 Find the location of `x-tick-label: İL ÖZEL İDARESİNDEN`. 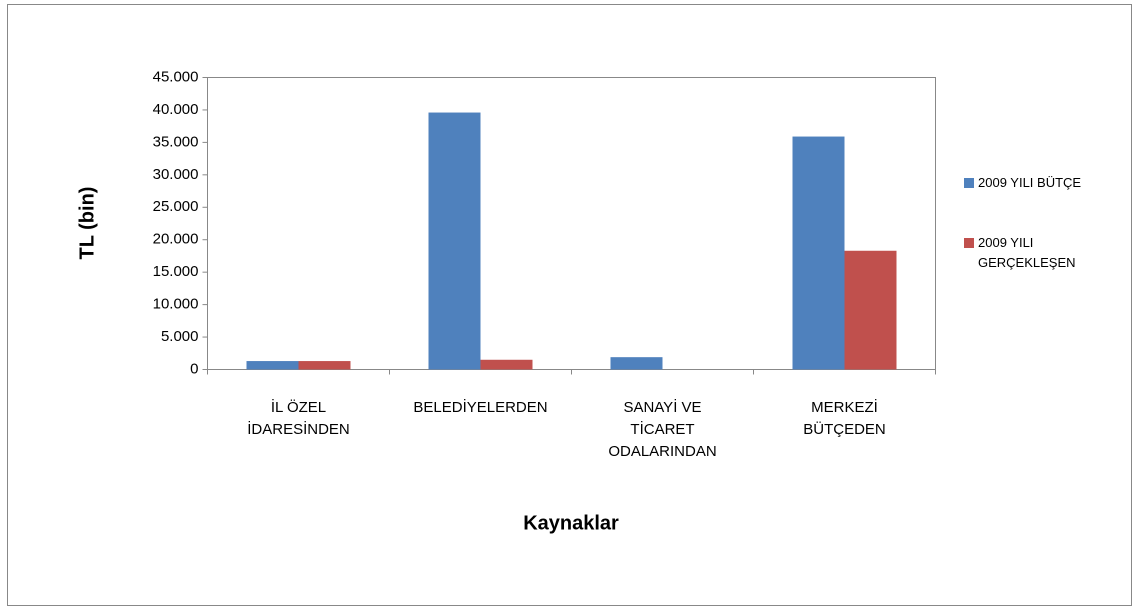

x-tick-label: İL ÖZEL İDARESİNDEN is located at coordinates (299, 419).